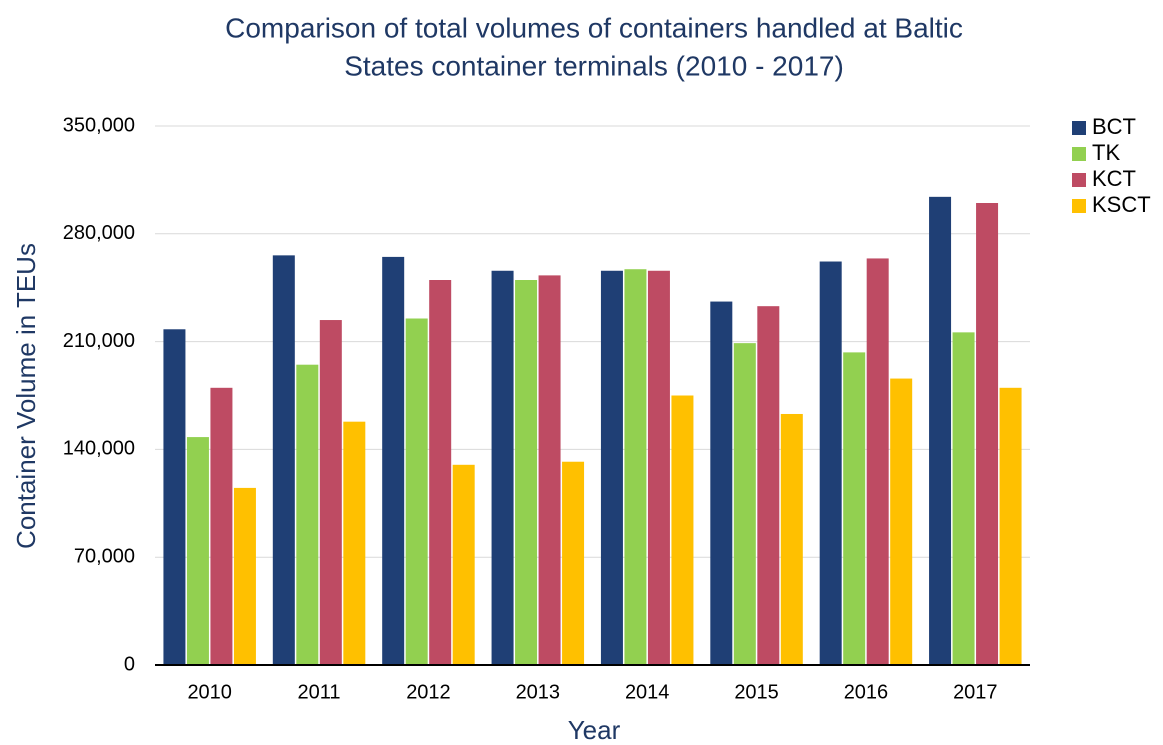  Describe the element at coordinates (99, 125) in the screenshot. I see `y-tick-label: 350,000` at that location.